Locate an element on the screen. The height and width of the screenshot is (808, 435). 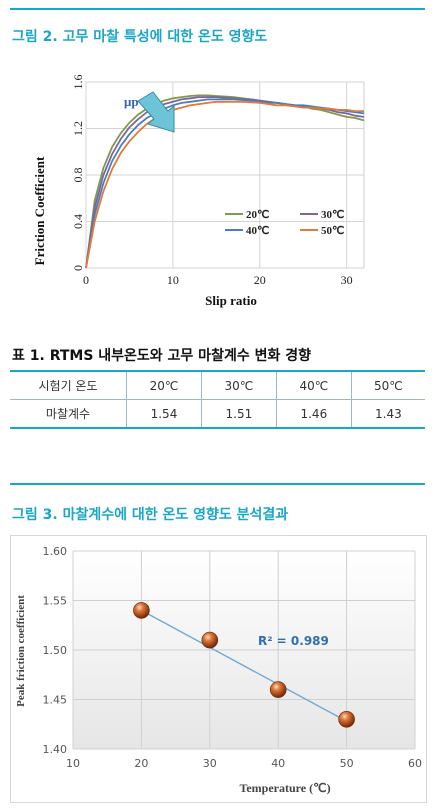
r-squared-label: R² = 0.989 is located at coordinates (293, 641).